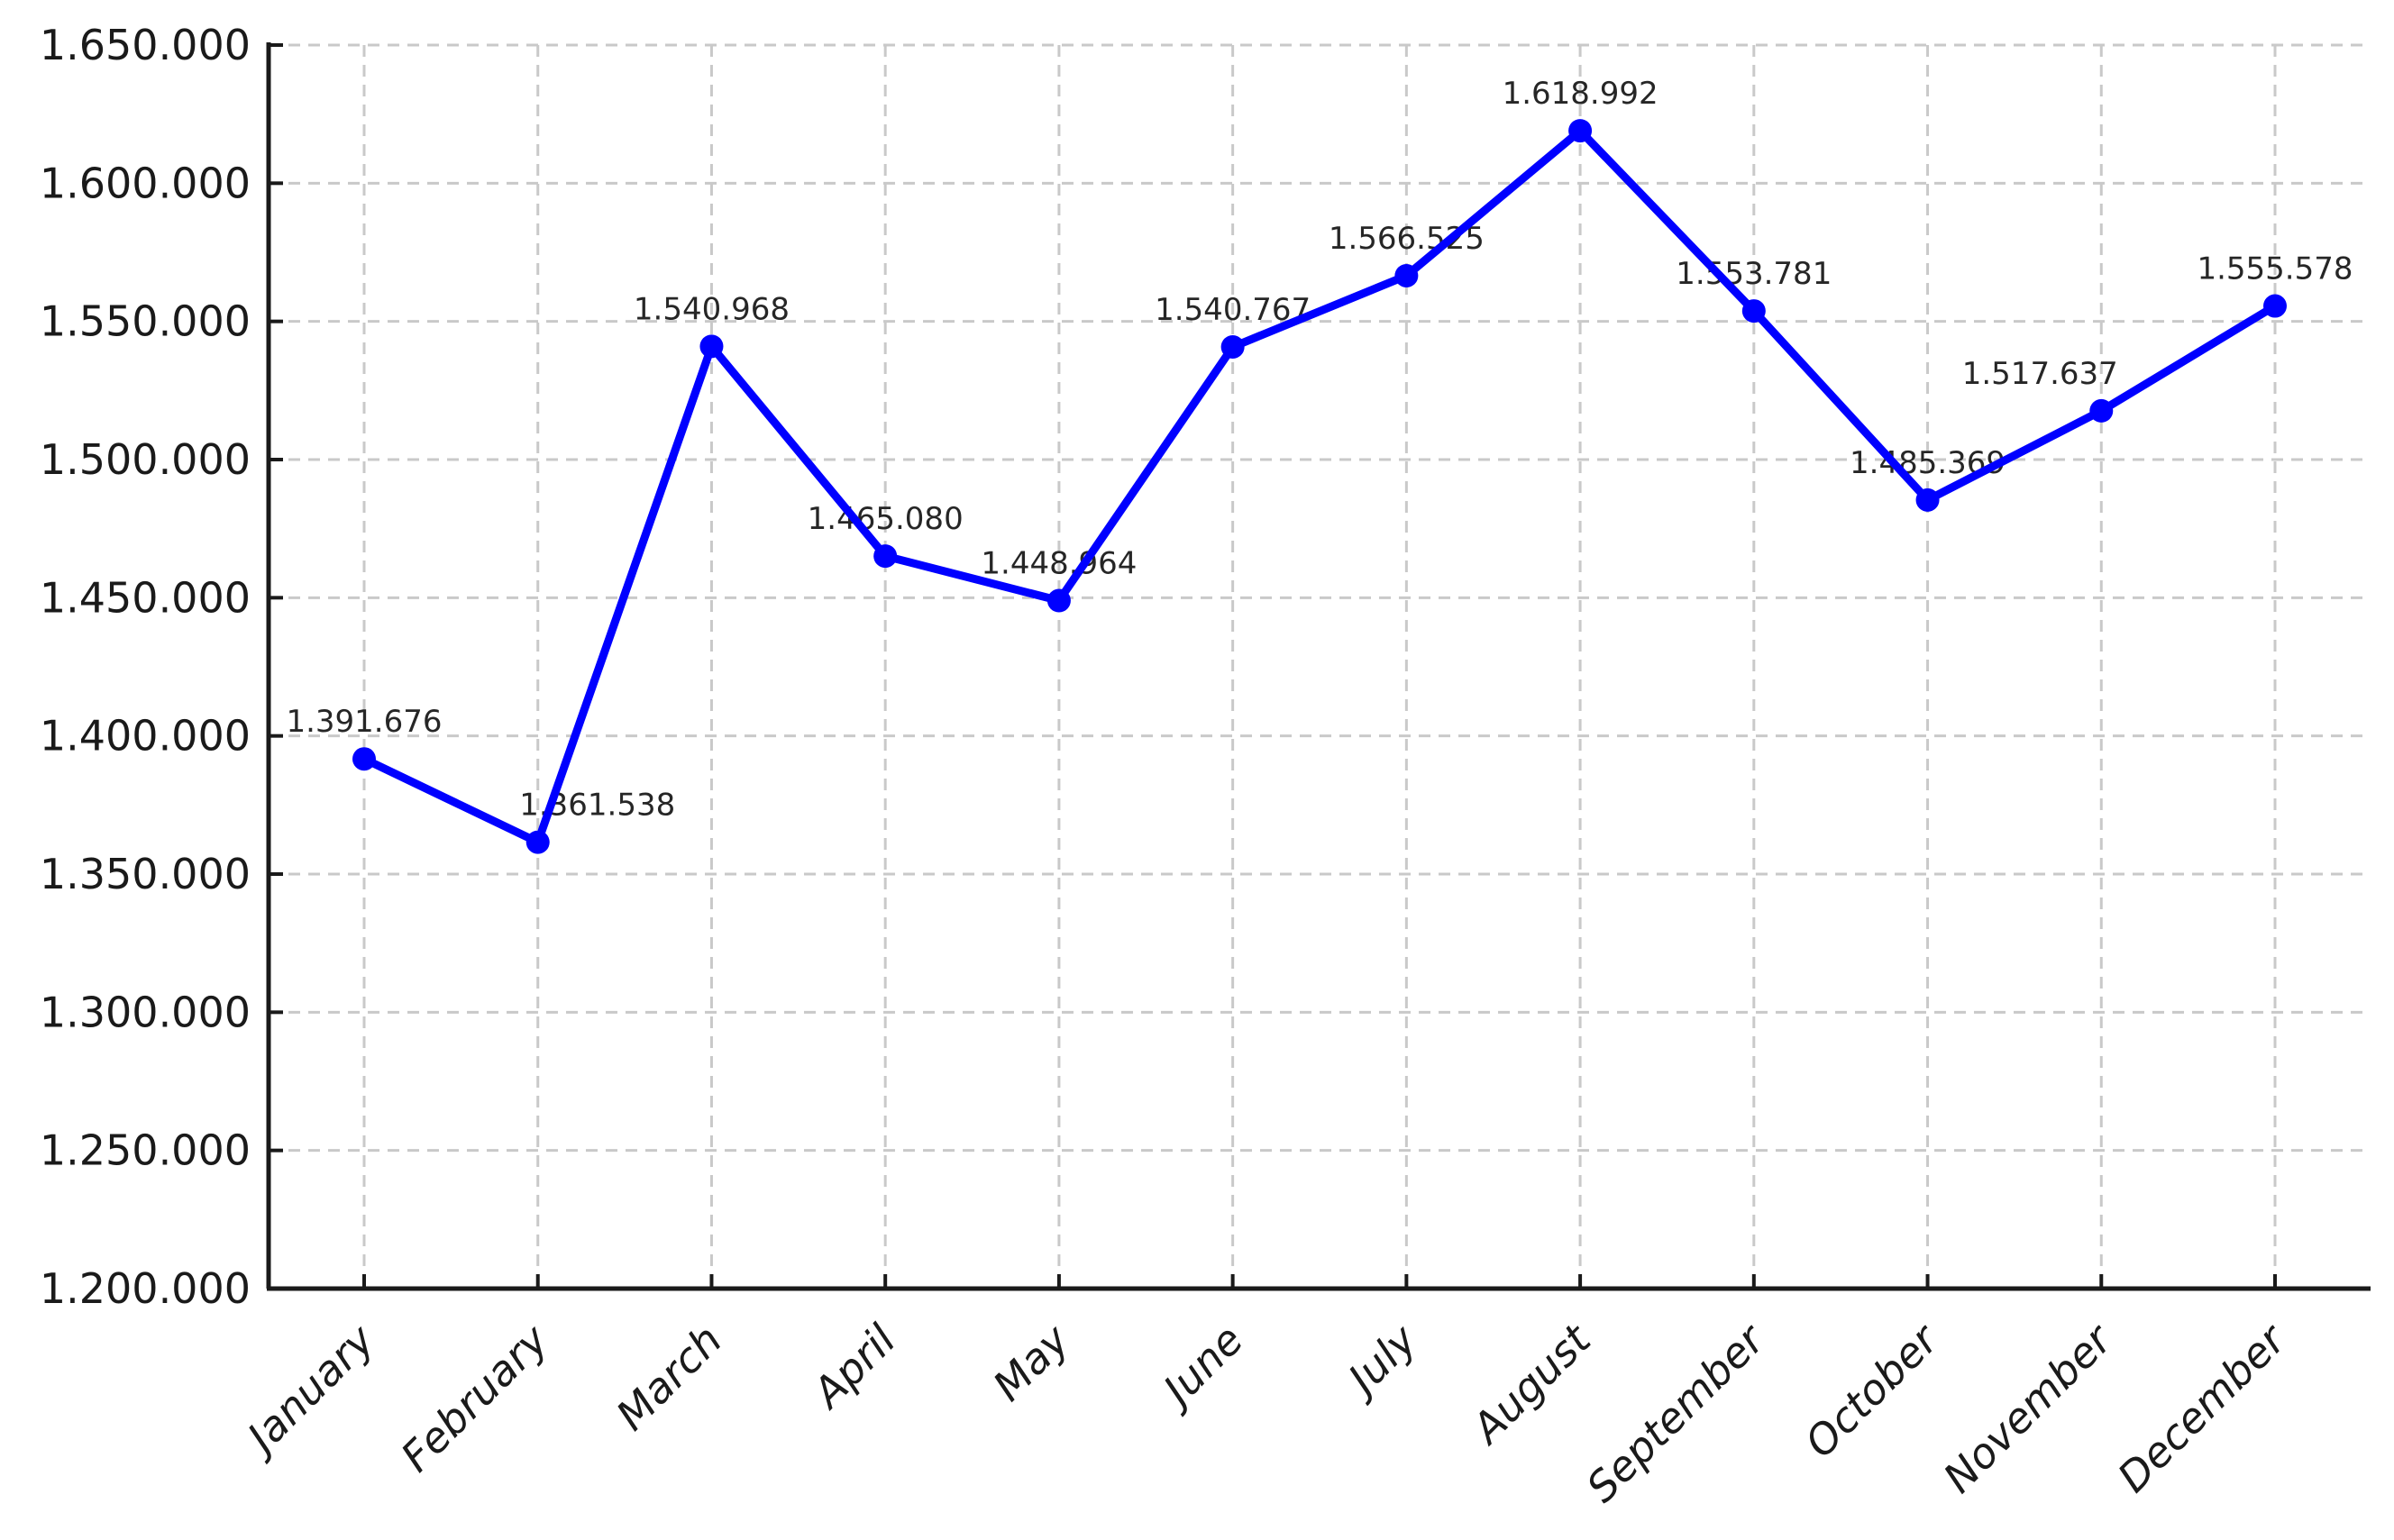  What do you see at coordinates (1407, 239) in the screenshot?
I see `point-label: 1.566.525` at bounding box center [1407, 239].